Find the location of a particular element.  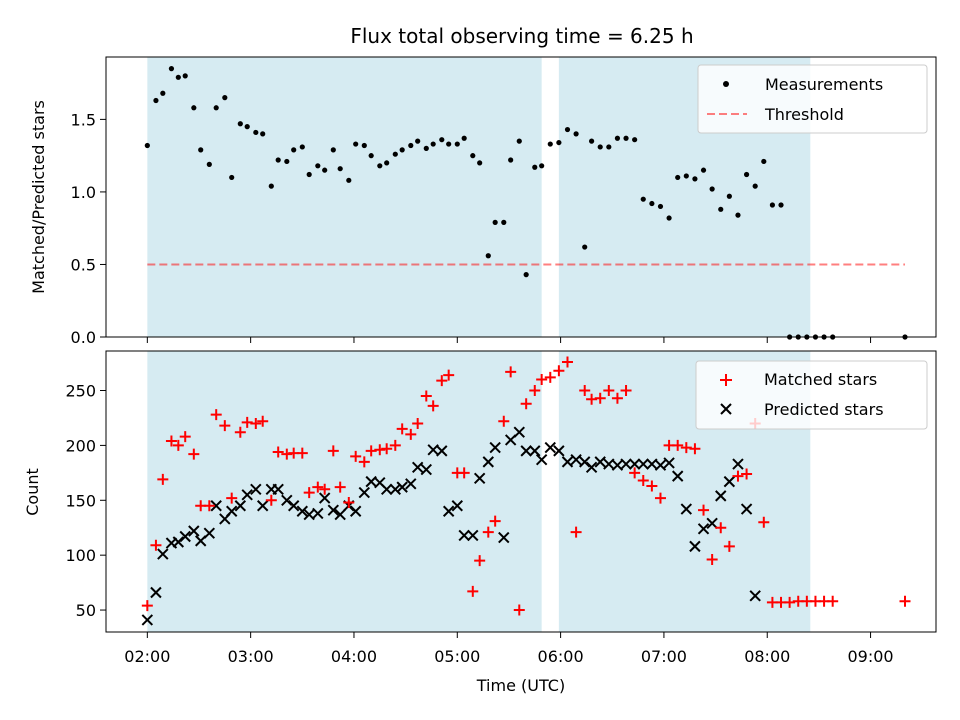

top-y-ticks: 0.0 0.5 1.0 1.5 is located at coordinates (88, 228).